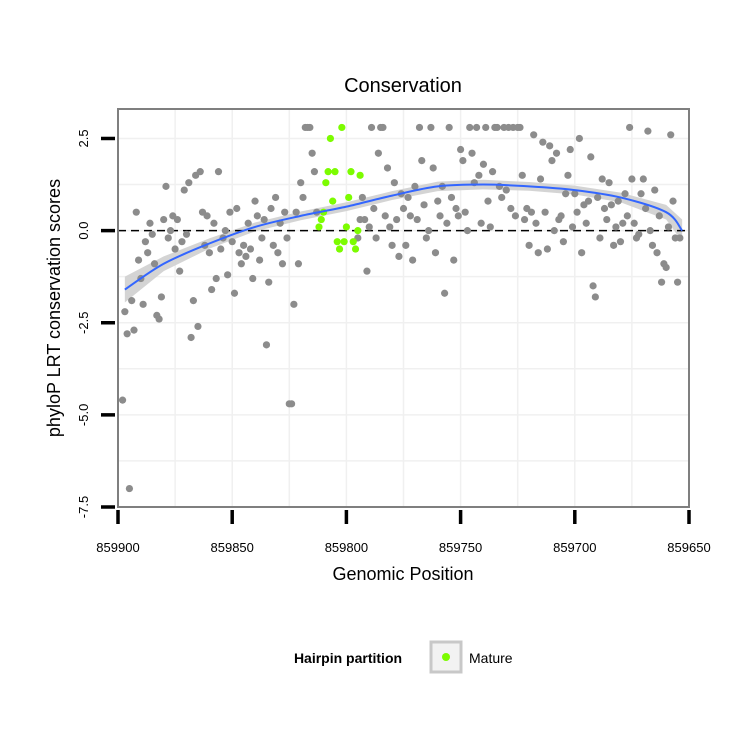  What do you see at coordinates (403, 237) in the screenshot?
I see `smooth-line-layer` at bounding box center [403, 237].